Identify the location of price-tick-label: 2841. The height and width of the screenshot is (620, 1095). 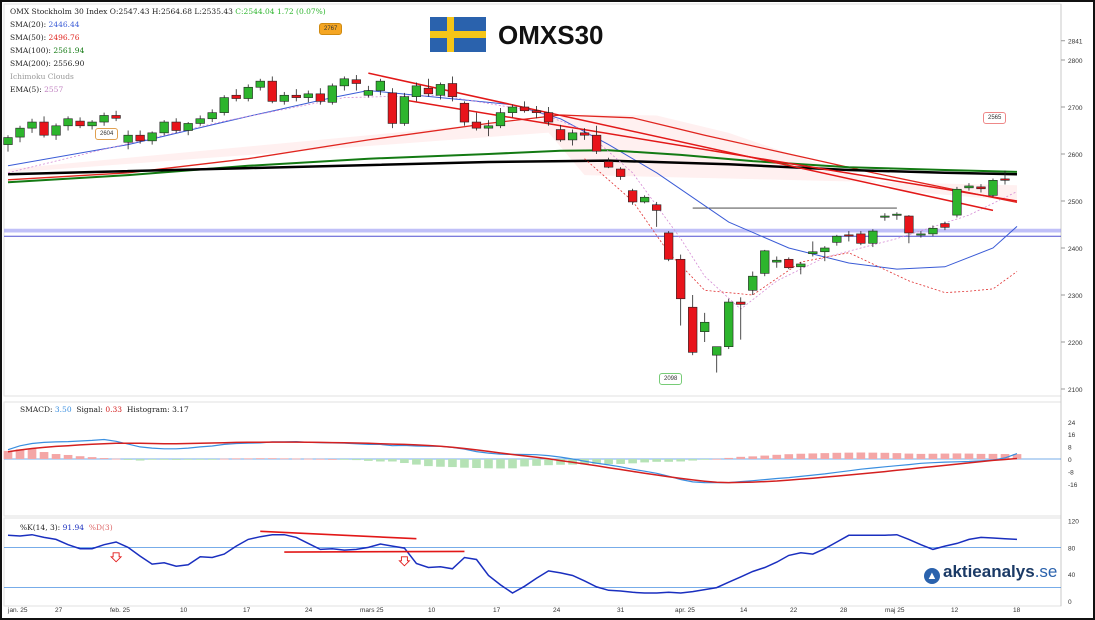
(1075, 42).